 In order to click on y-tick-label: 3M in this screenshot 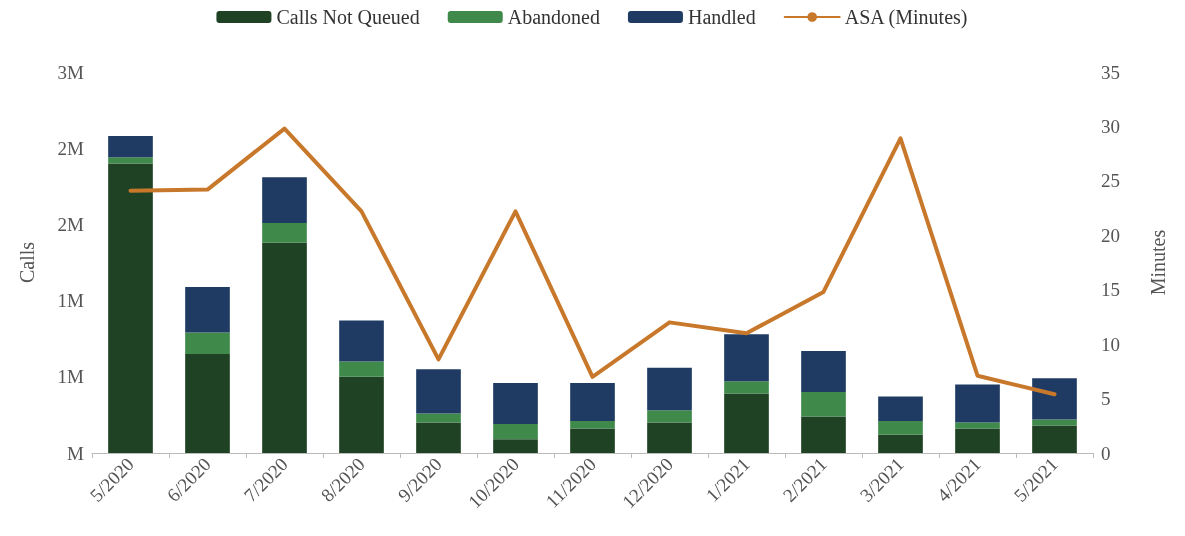, I will do `click(71, 72)`.